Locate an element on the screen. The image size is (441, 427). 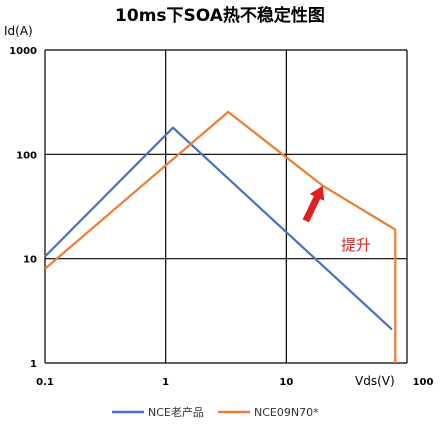
legend-label: NCE09N70* is located at coordinates (286, 412).